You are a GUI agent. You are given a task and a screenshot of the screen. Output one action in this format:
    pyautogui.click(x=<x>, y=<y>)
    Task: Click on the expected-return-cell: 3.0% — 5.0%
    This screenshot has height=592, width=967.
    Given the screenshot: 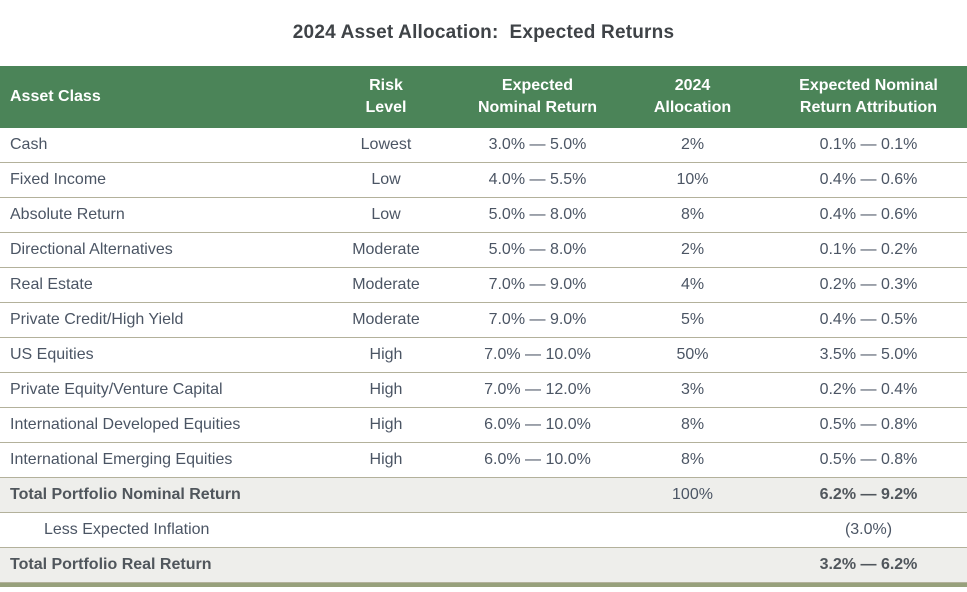 What is the action you would take?
    pyautogui.click(x=537, y=145)
    